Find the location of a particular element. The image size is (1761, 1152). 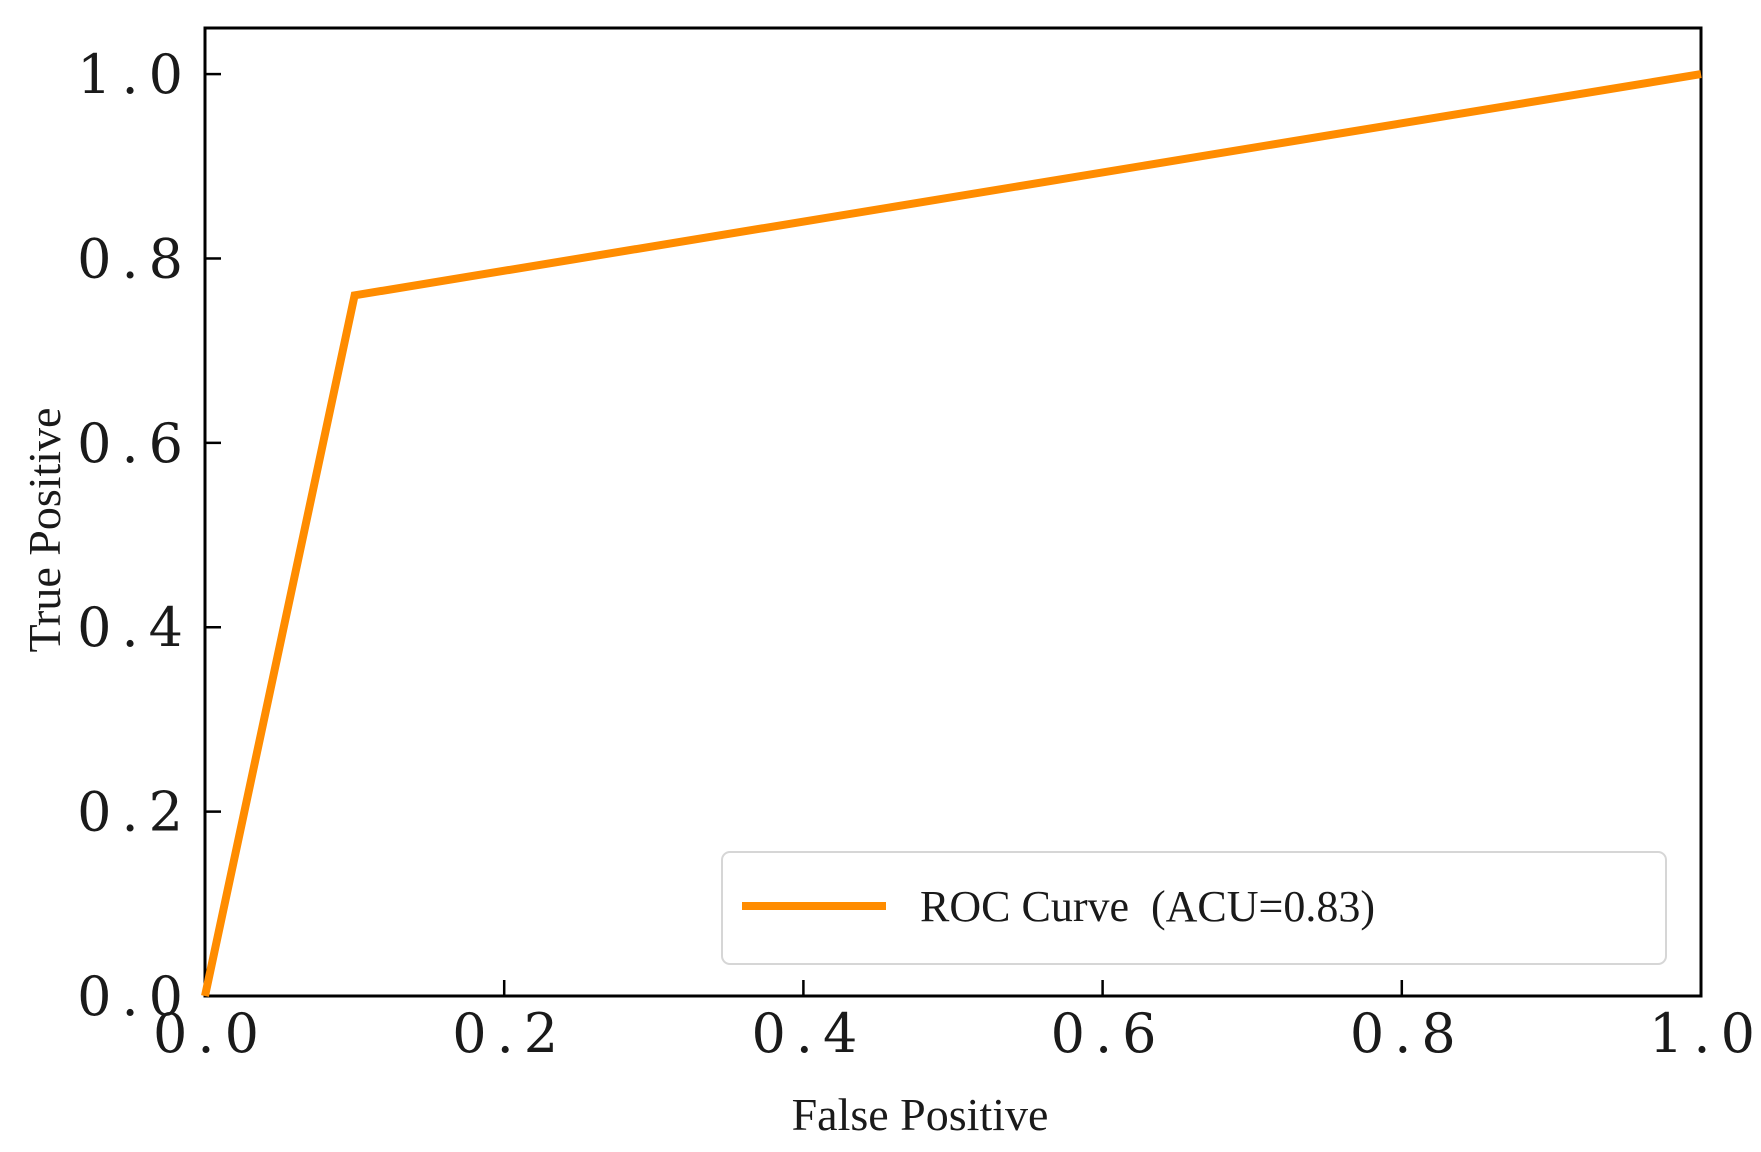

legend: ROC Curve (ACU=0.83) is located at coordinates (1194, 908).